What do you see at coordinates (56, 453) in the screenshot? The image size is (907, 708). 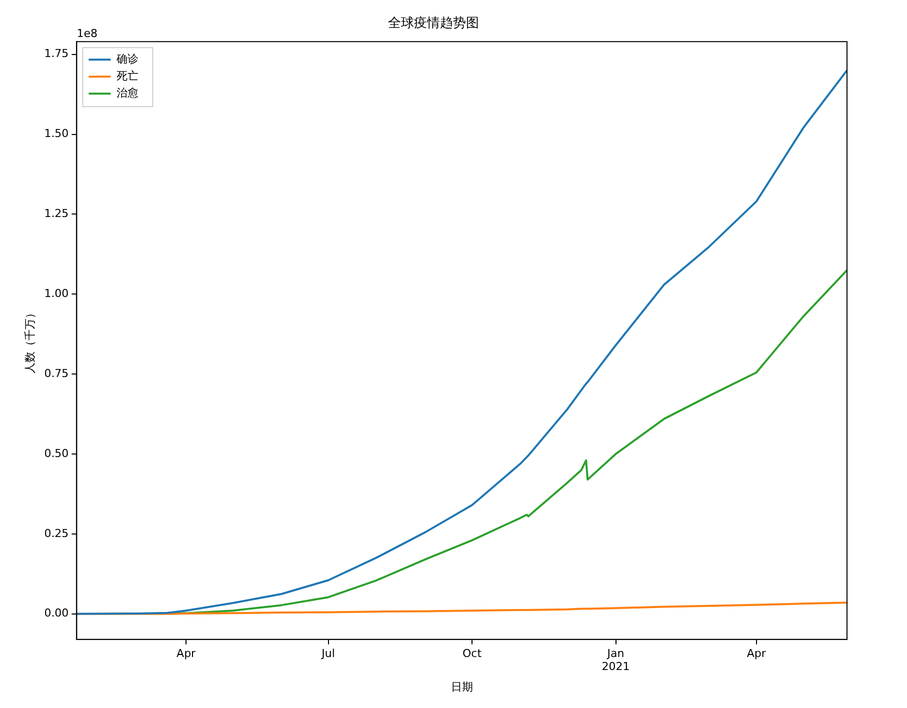 I see `y-tick-label: 0.50` at bounding box center [56, 453].